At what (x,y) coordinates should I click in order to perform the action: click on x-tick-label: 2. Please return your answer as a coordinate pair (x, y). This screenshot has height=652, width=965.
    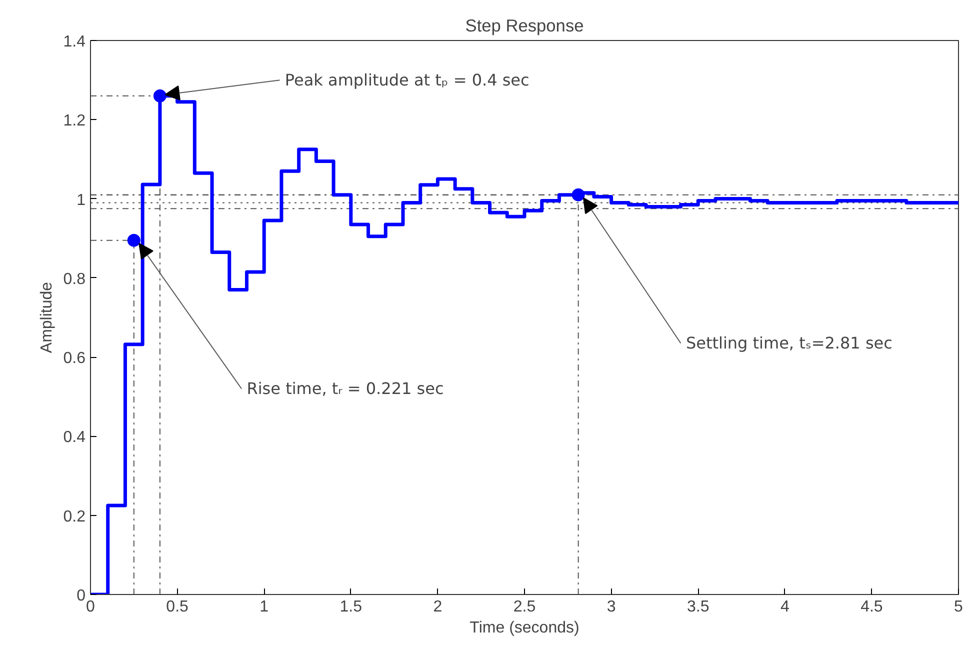
    Looking at the image, I should click on (437, 607).